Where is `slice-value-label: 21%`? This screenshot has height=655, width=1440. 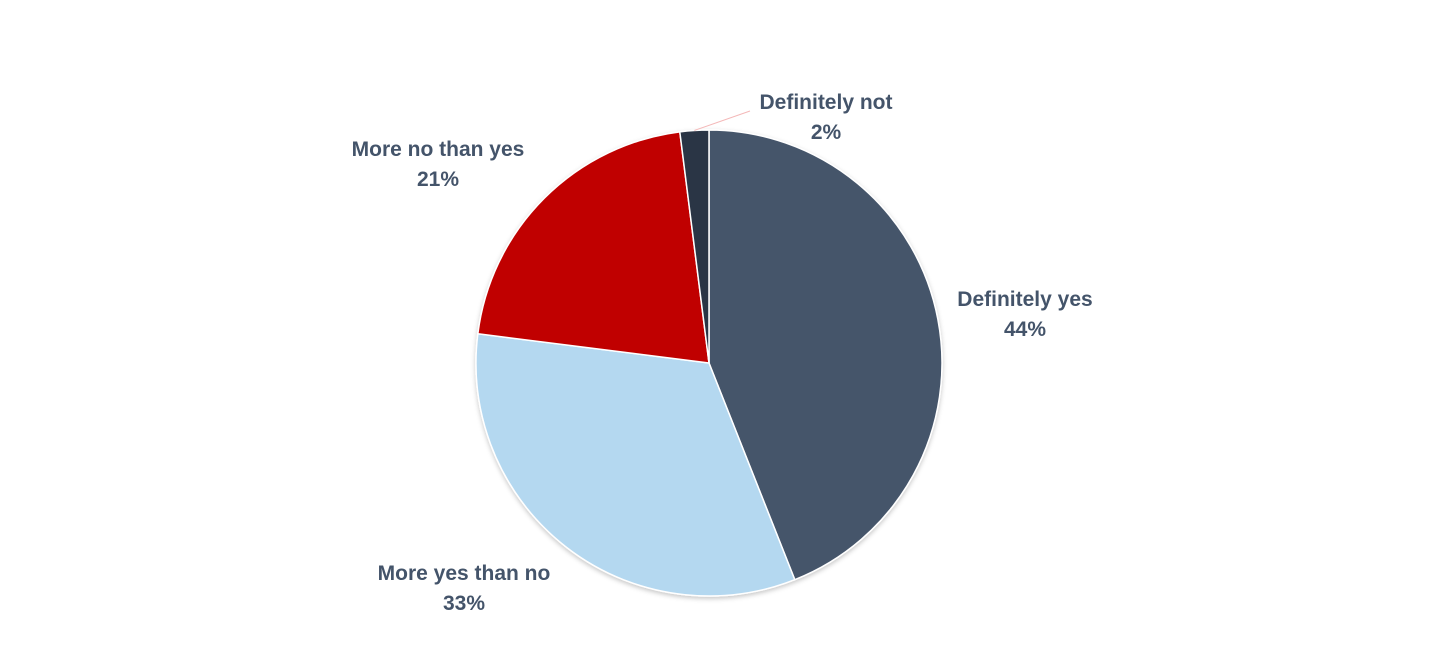
slice-value-label: 21% is located at coordinates (438, 179).